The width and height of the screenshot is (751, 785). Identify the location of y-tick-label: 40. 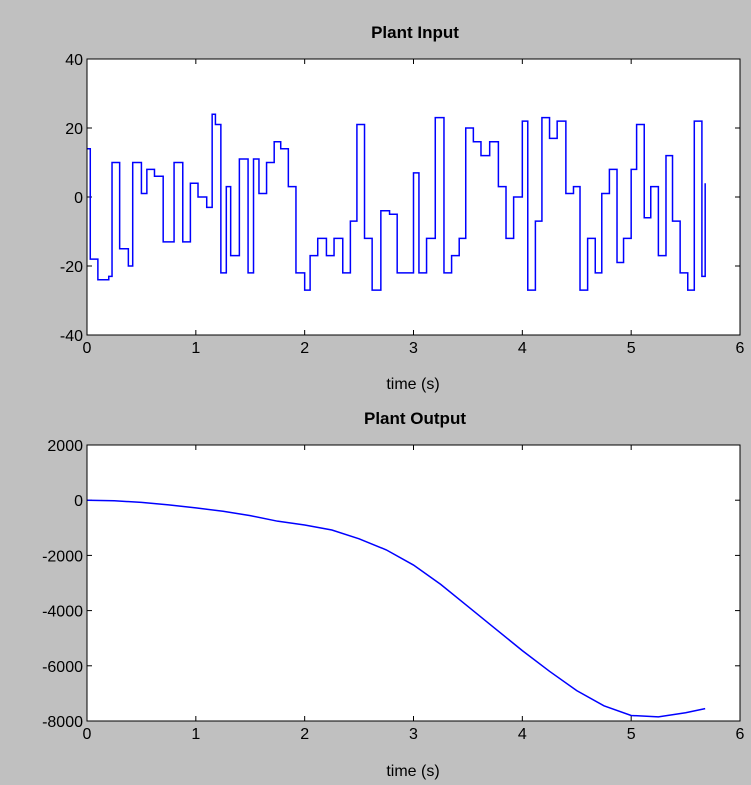
(74, 60).